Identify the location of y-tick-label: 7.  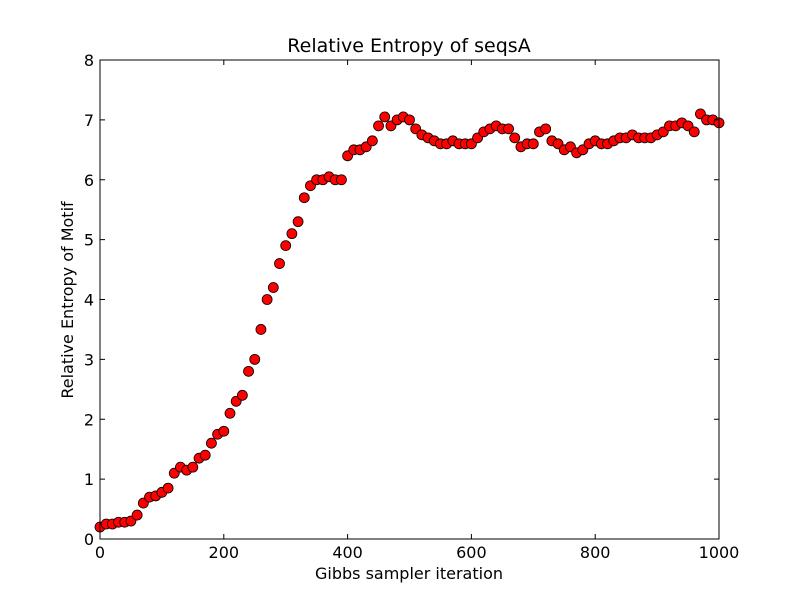
(89, 120).